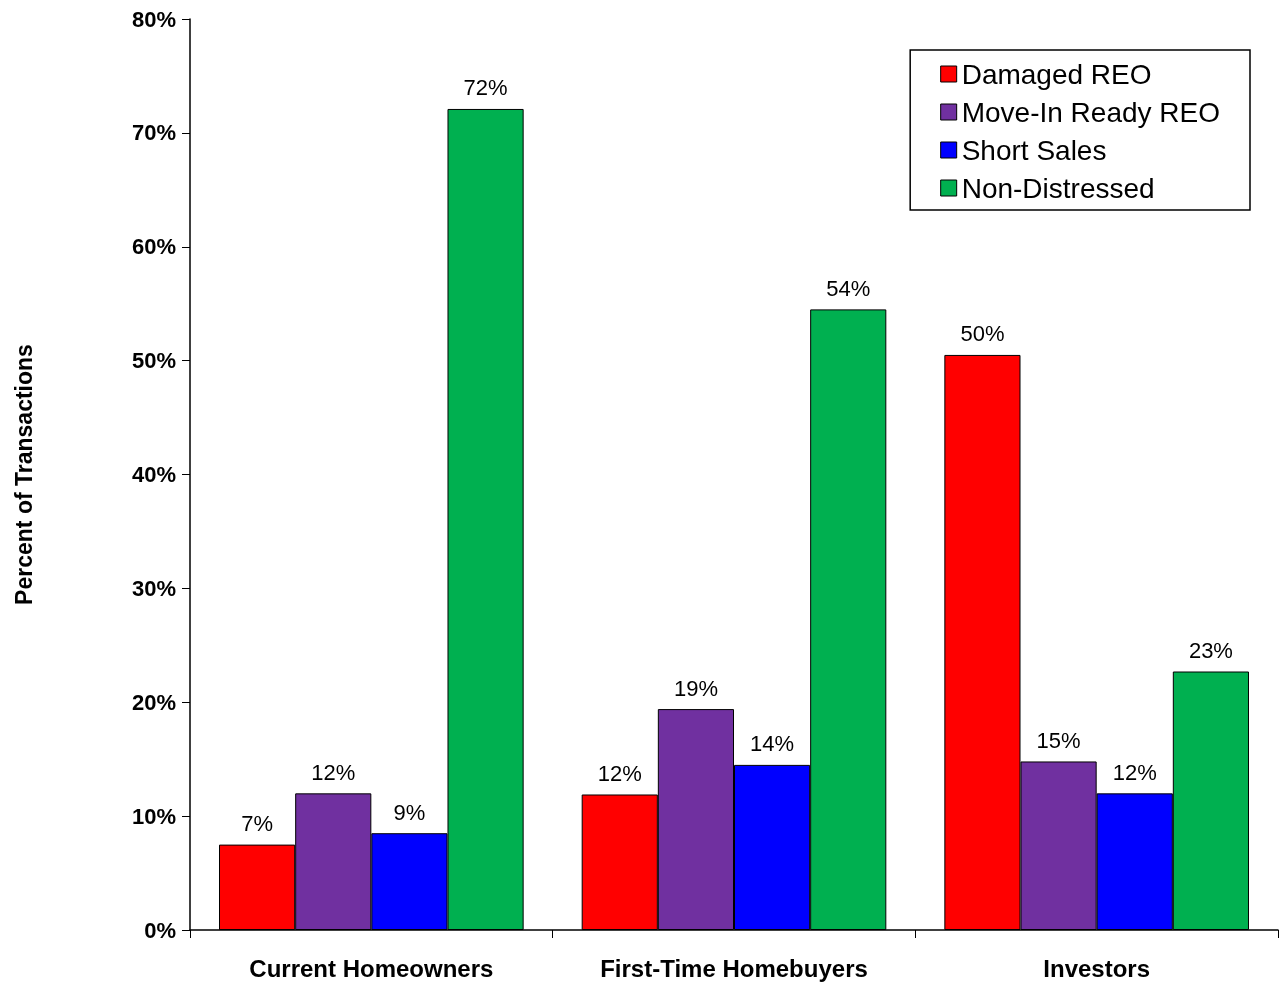 Image resolution: width=1283 pixels, height=988 pixels. What do you see at coordinates (153, 133) in the screenshot?
I see `y-tick-label: 70%` at bounding box center [153, 133].